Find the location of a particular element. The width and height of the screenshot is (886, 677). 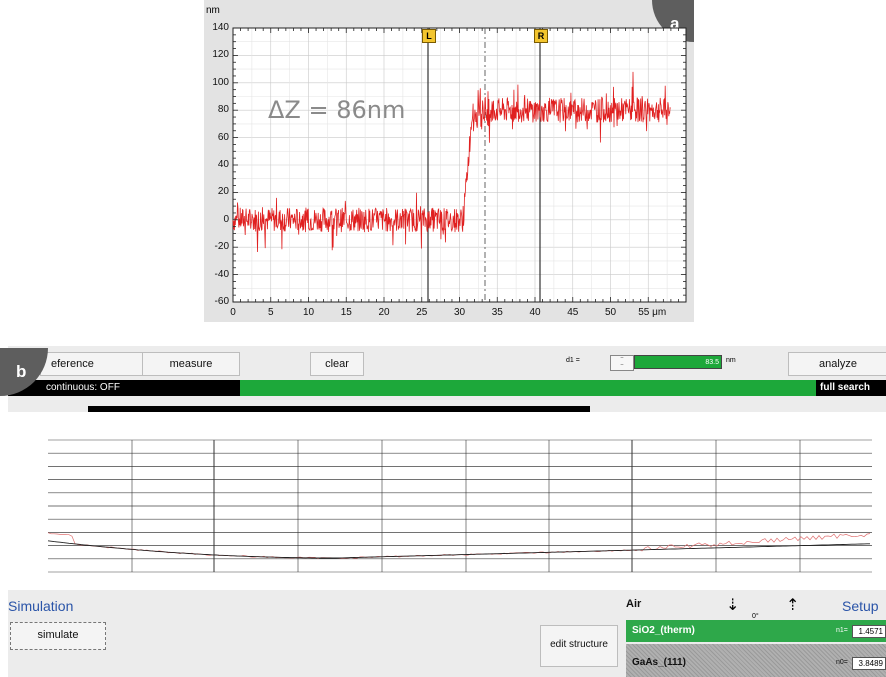

layer-gaas-n-label: n0= is located at coordinates (842, 662).